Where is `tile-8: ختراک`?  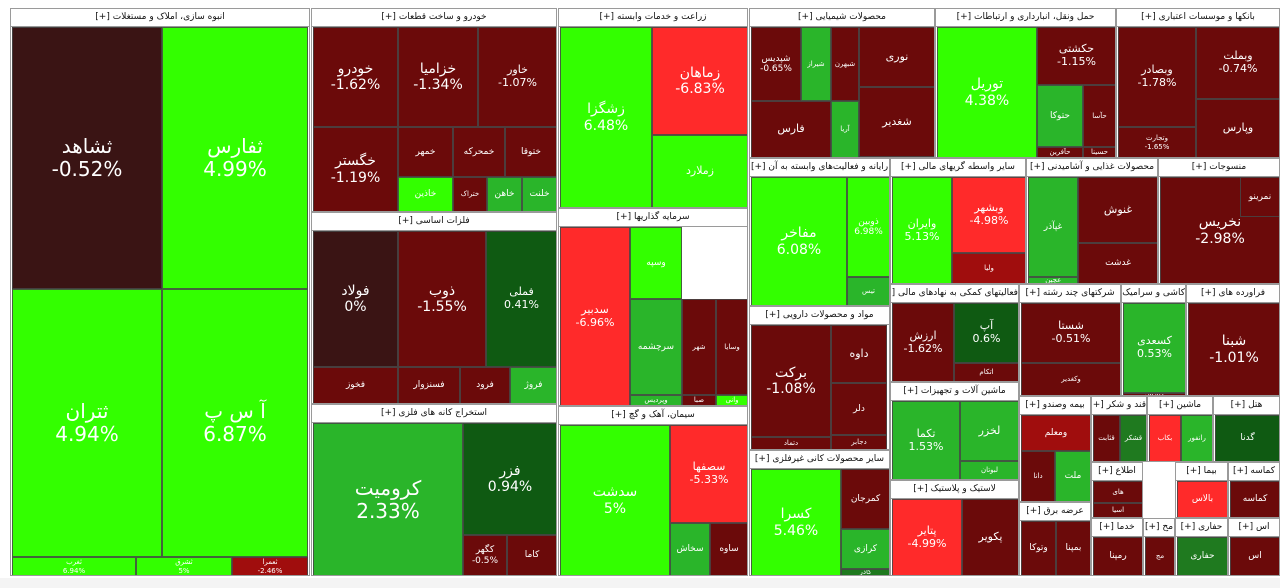 tile-8: ختراک is located at coordinates (470, 194).